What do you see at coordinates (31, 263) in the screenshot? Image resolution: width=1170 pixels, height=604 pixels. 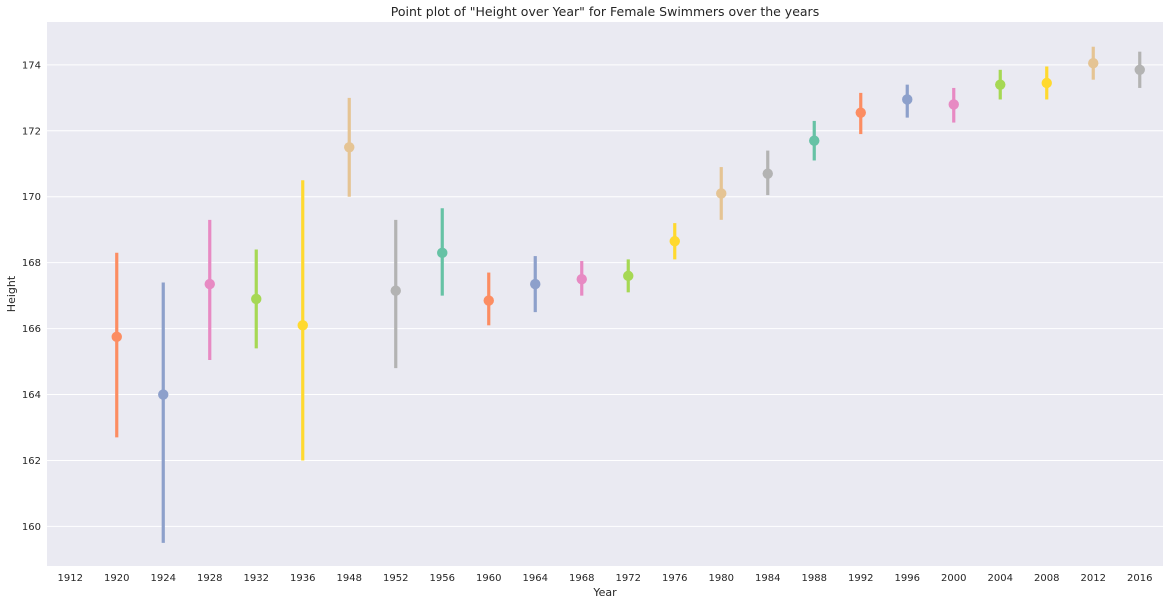 I see `y-tick-label: 168` at bounding box center [31, 263].